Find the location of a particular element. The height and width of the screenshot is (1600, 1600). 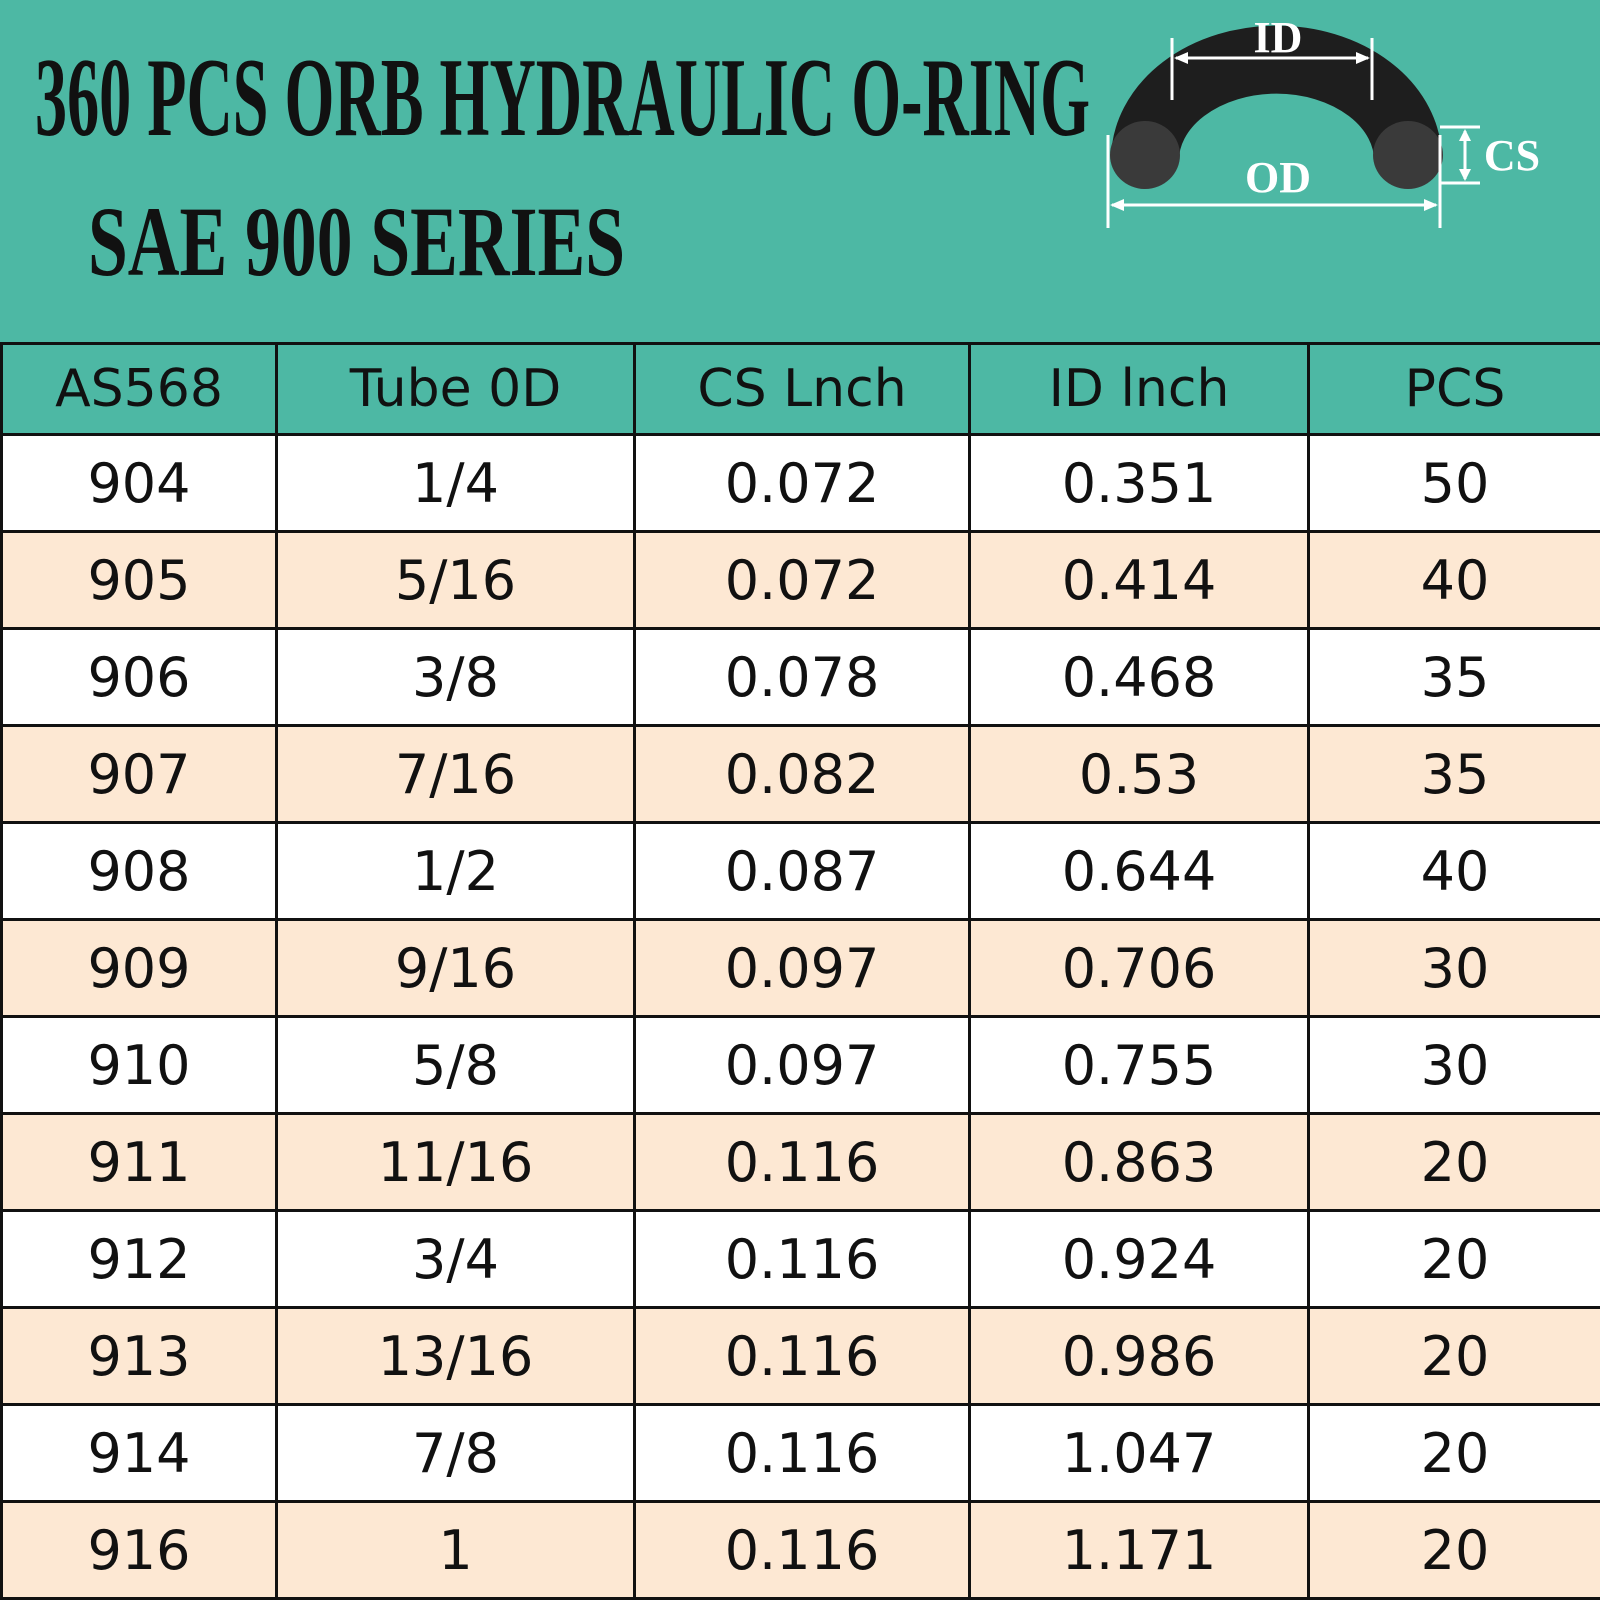

header-row: AS568 Tube 0D CS Lnch ID lnch PCS is located at coordinates (800, 389).